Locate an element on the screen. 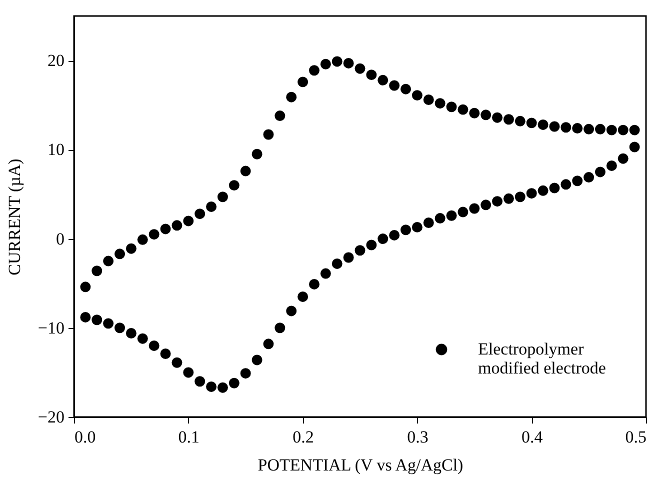 The width and height of the screenshot is (658, 478). x-tick-label: 0.3 is located at coordinates (417, 437).